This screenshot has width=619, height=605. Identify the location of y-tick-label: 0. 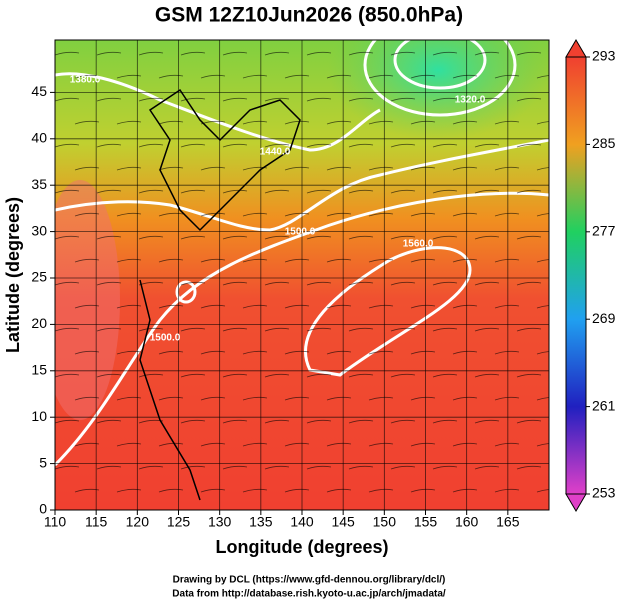
(43, 509).